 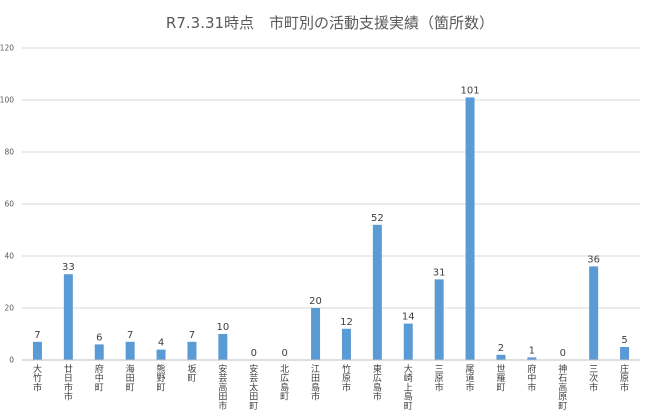 What do you see at coordinates (222, 327) in the screenshot?
I see `data-label: 10` at bounding box center [222, 327].